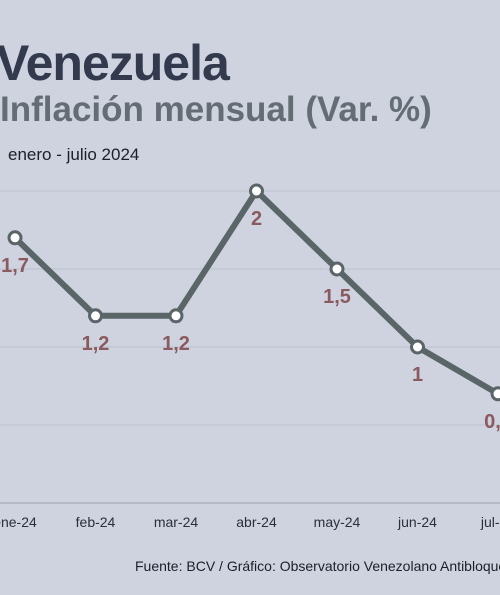 Image resolution: width=500 pixels, height=595 pixels. Describe the element at coordinates (216, 109) in the screenshot. I see `chart-subtitle: Inflación mensual (Var. %)` at that location.